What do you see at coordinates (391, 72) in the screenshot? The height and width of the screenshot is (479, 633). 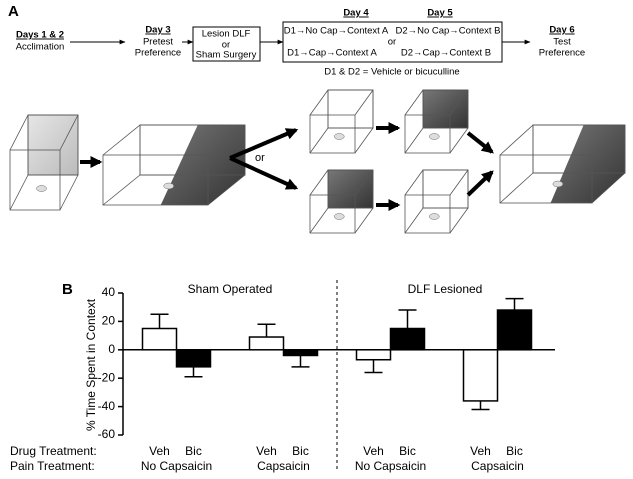 I see `note: D1 & D2 = Vehicle or bicuculline` at bounding box center [391, 72].